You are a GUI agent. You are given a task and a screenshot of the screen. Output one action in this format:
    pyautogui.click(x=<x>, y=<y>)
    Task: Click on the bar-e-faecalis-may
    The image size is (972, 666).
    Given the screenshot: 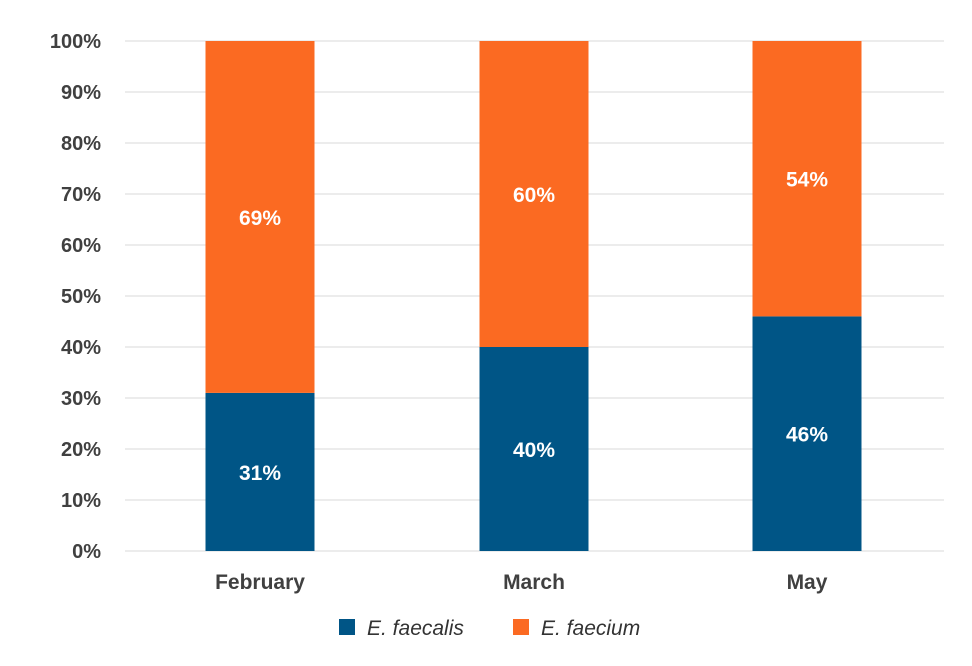 What is the action you would take?
    pyautogui.click(x=807, y=433)
    